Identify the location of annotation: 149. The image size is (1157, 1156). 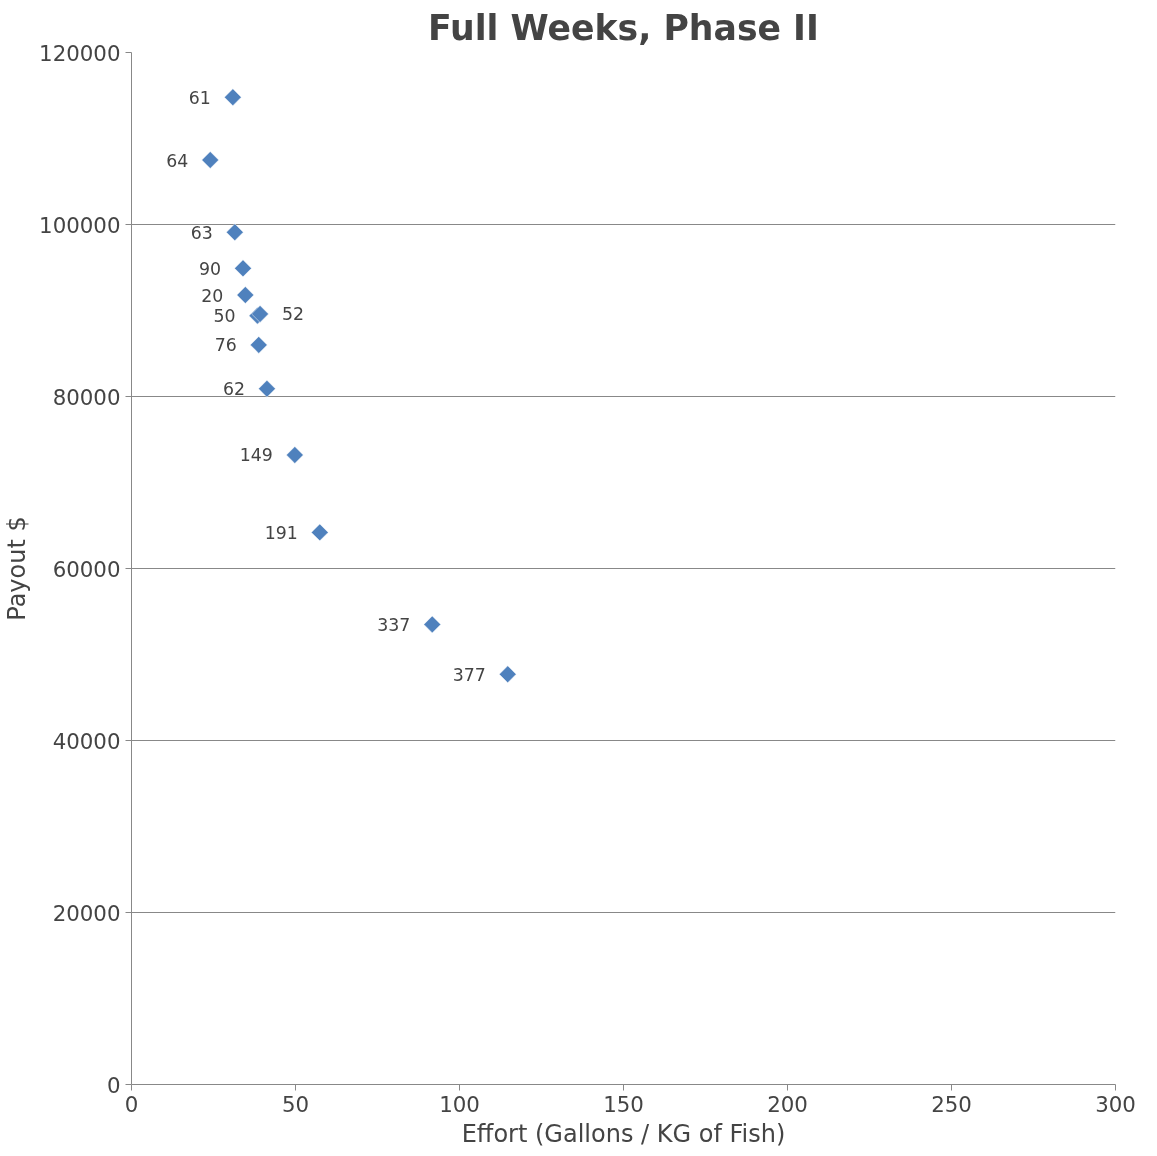
(256, 455).